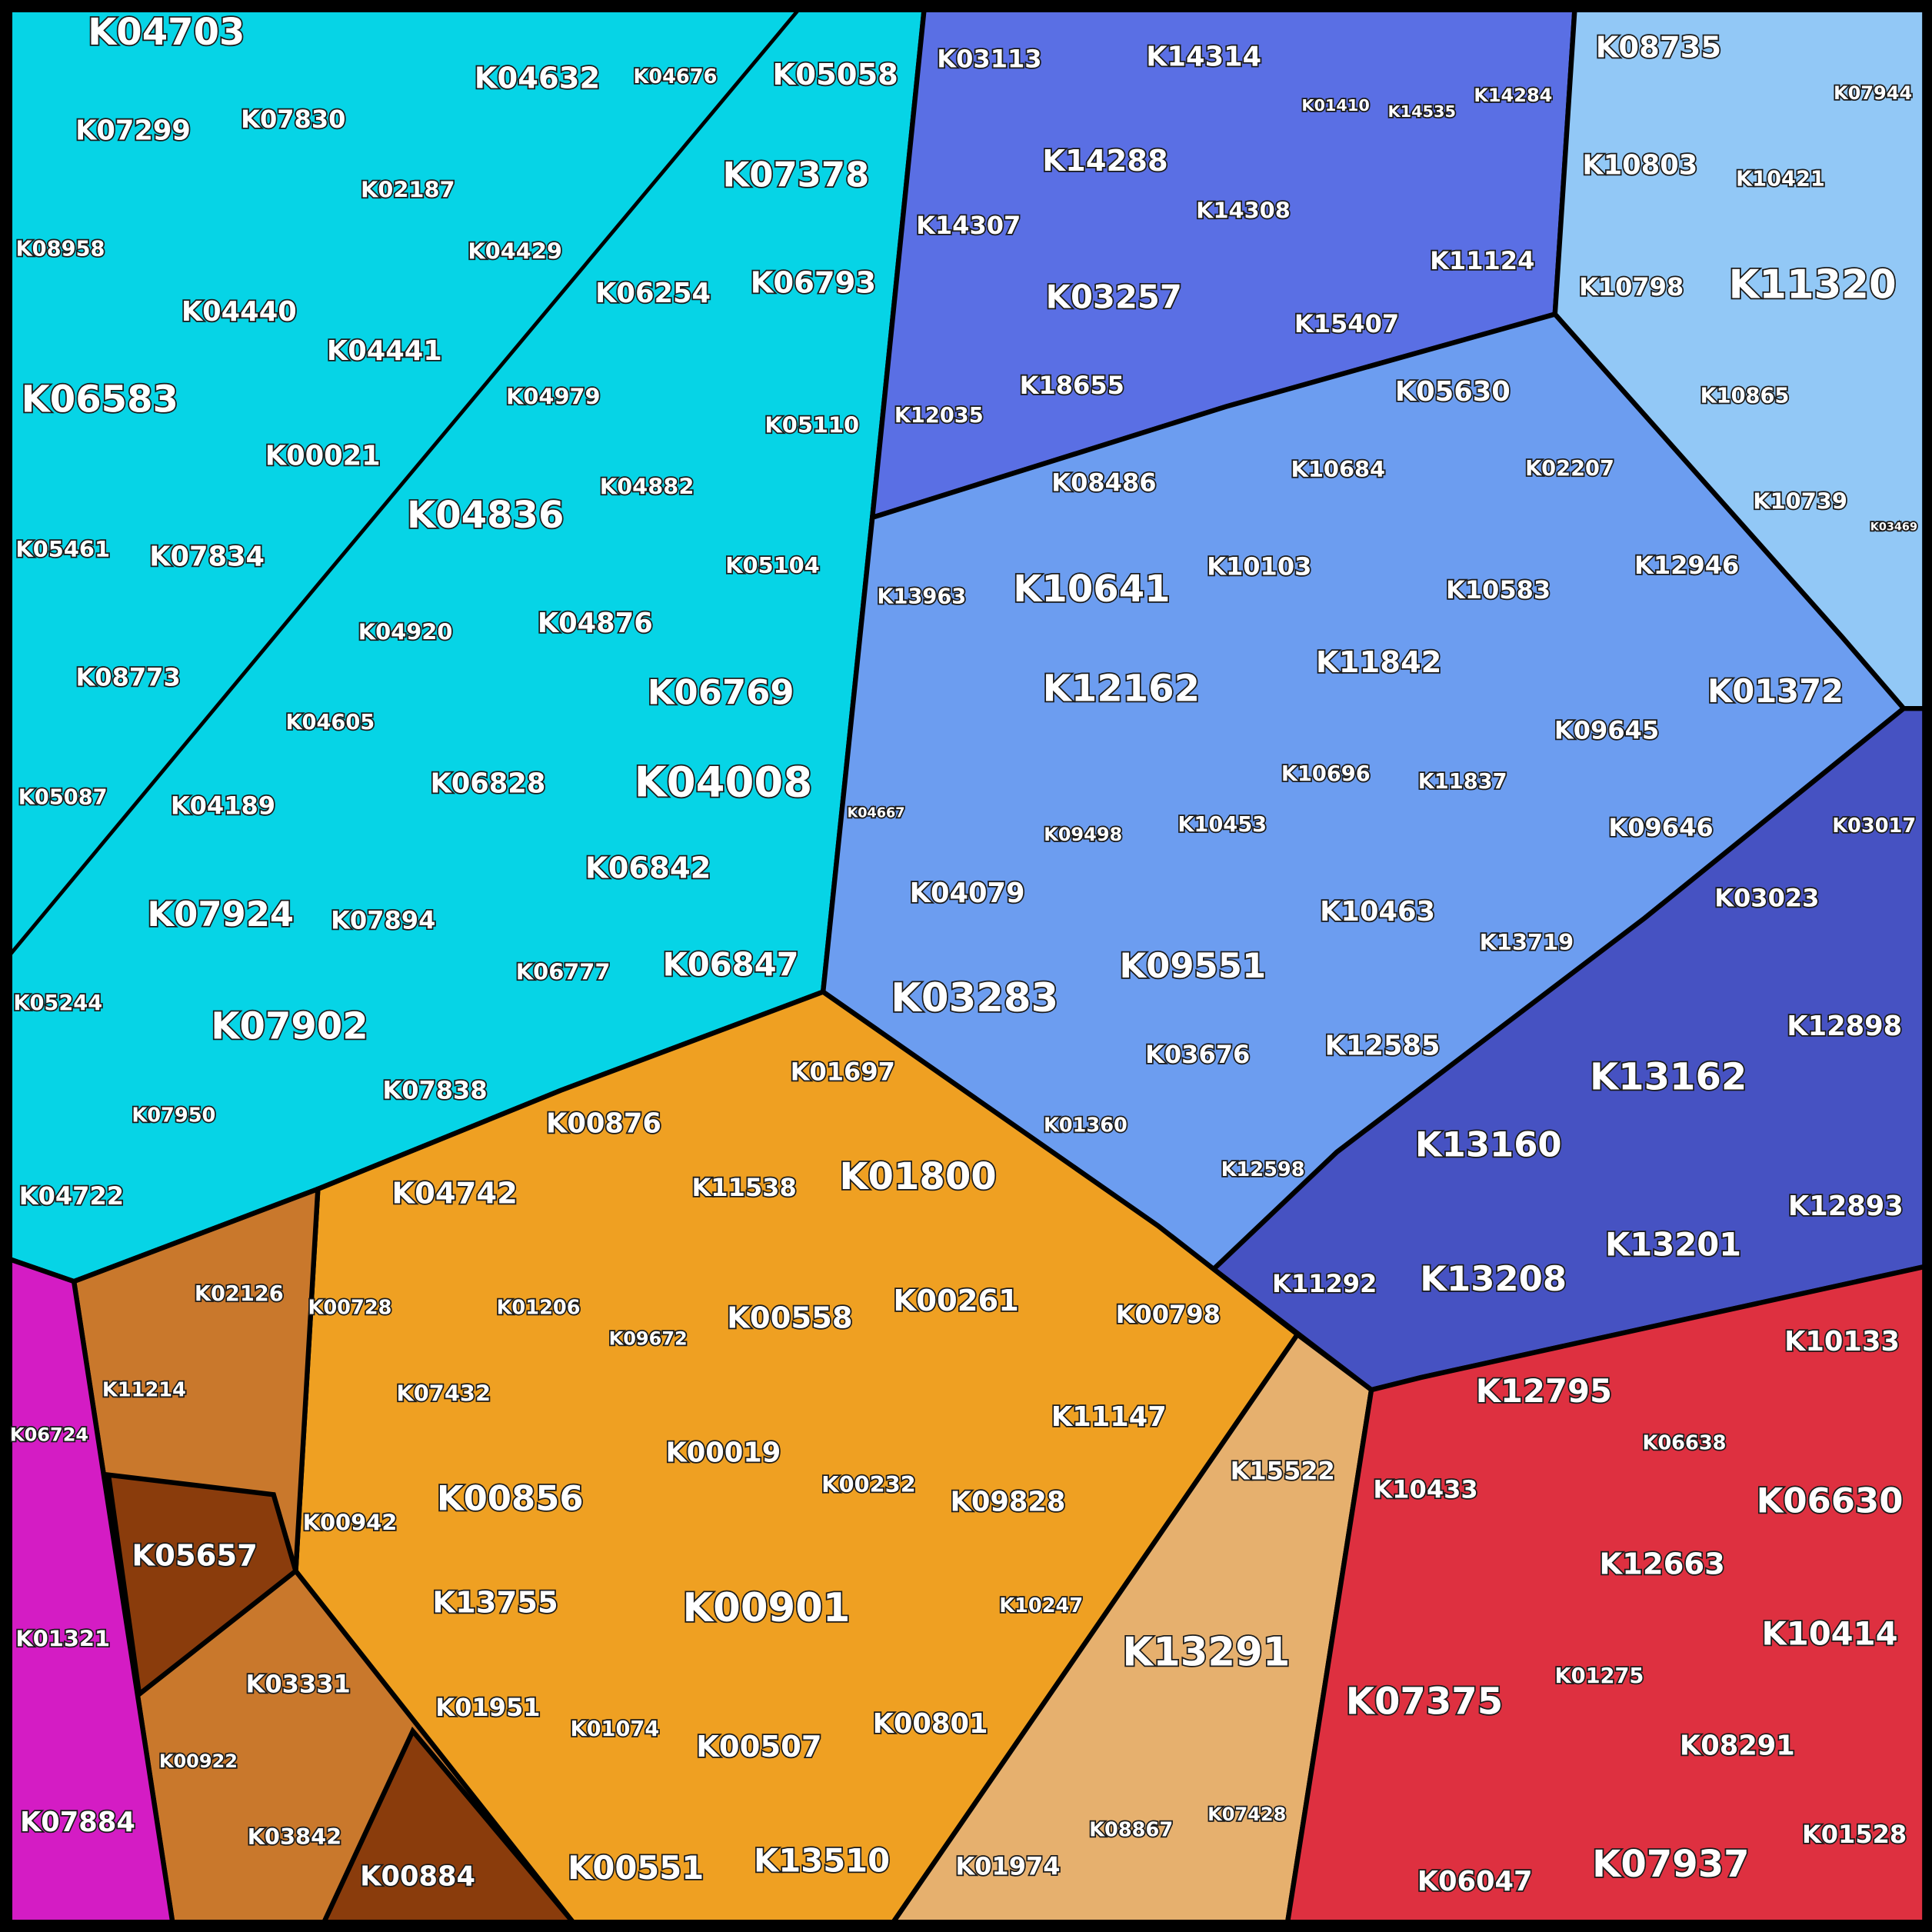  Describe the element at coordinates (515, 251) in the screenshot. I see `cell-label: K04429` at that location.